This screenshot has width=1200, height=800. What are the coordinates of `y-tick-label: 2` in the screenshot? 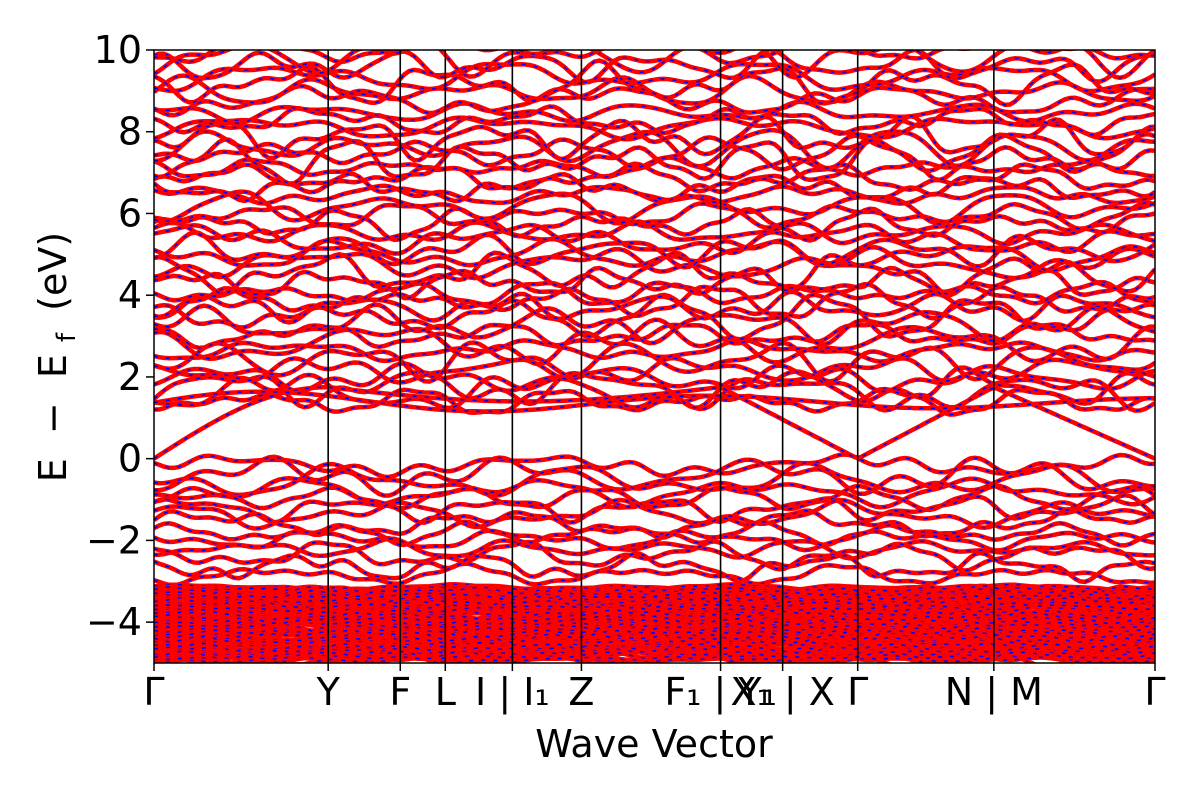 It's located at (130, 377).